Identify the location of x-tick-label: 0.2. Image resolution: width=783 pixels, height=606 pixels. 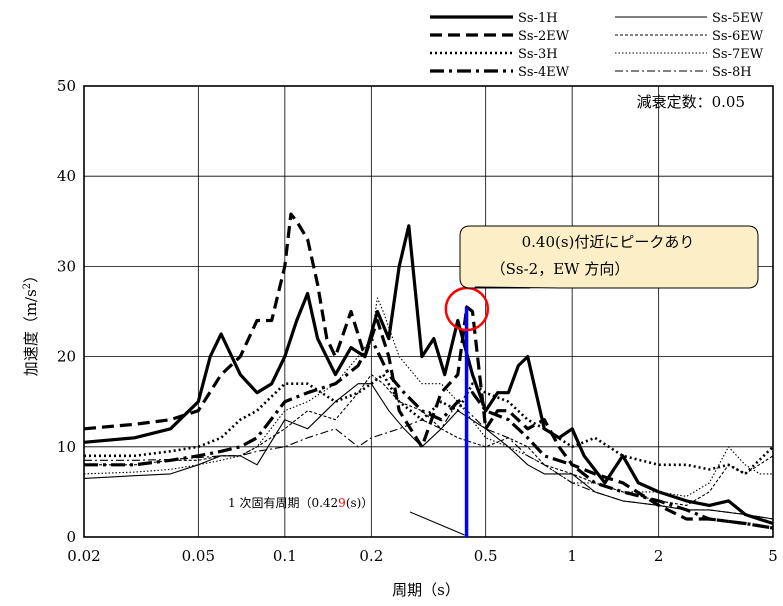
(371, 556).